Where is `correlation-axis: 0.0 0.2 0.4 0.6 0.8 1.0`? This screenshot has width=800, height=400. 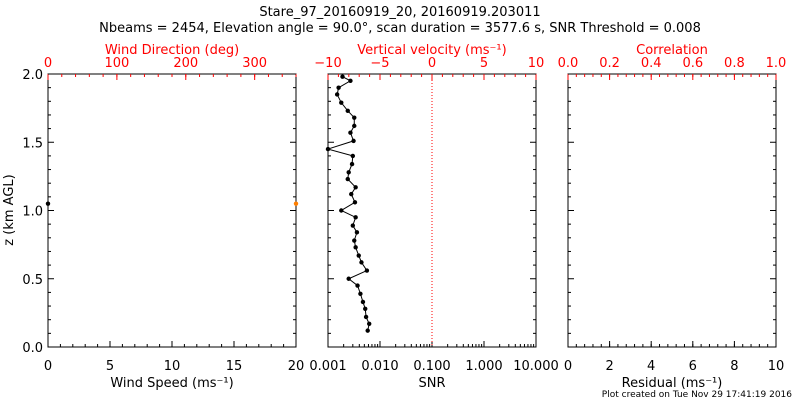 correlation-axis: 0.0 0.2 0.4 0.6 0.8 1.0 is located at coordinates (672, 68).